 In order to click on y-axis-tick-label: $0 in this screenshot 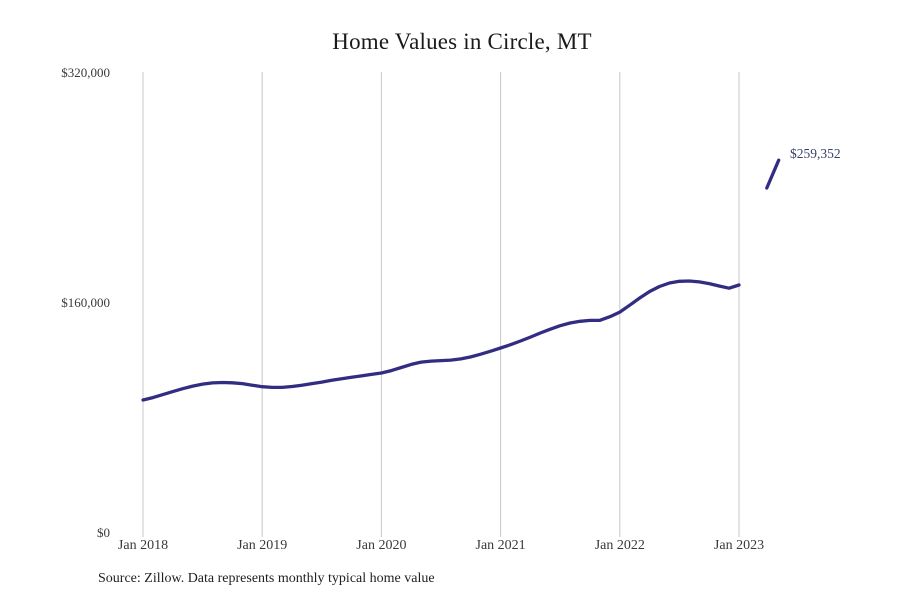, I will do `click(103, 532)`.